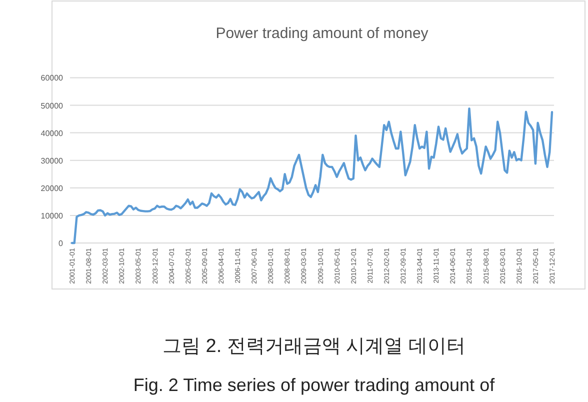  I want to click on caption: 그림 2. 전력거래금액 시계열 데이터, so click(314, 346).